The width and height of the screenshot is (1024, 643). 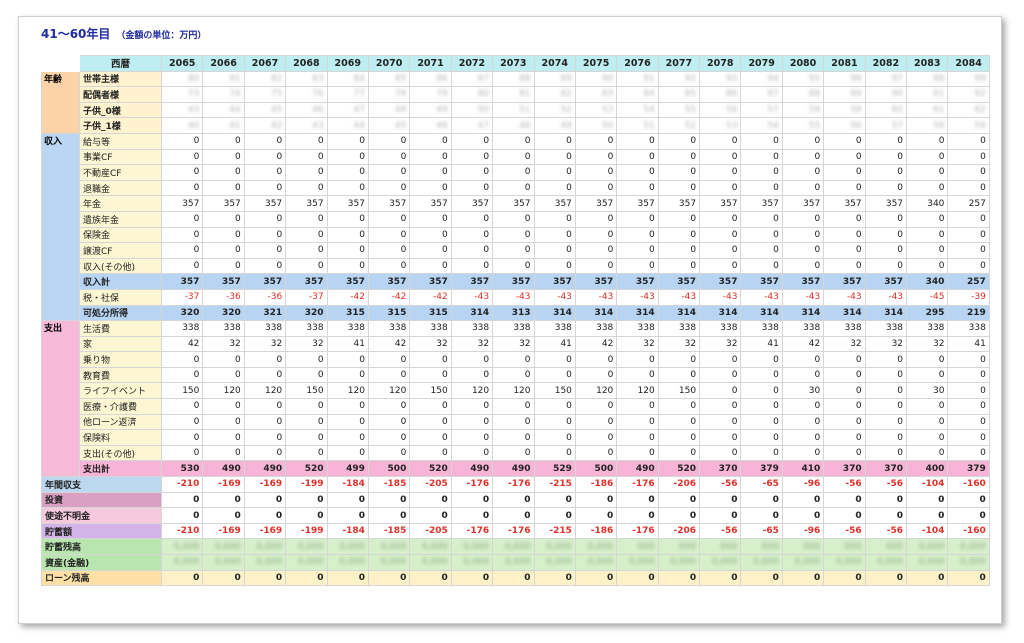 What do you see at coordinates (927, 281) in the screenshot?
I see `data-cell: 340` at bounding box center [927, 281].